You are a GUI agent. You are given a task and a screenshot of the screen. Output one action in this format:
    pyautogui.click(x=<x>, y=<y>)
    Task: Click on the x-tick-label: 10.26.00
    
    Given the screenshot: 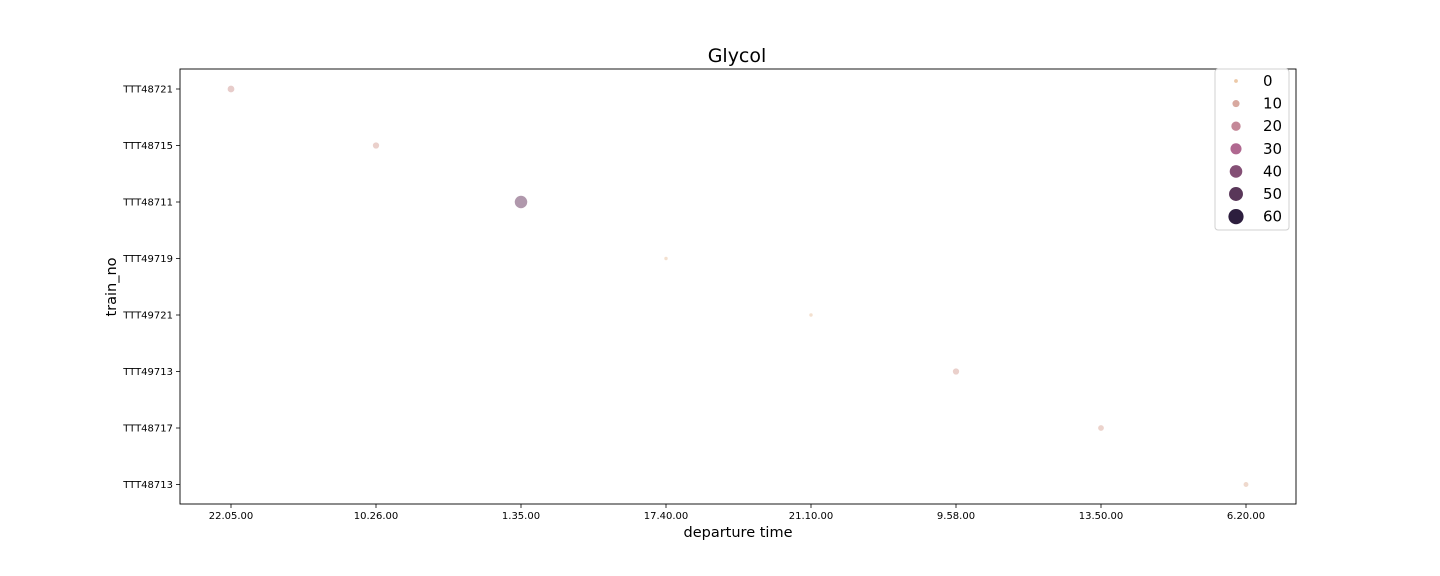 What is the action you would take?
    pyautogui.click(x=376, y=516)
    